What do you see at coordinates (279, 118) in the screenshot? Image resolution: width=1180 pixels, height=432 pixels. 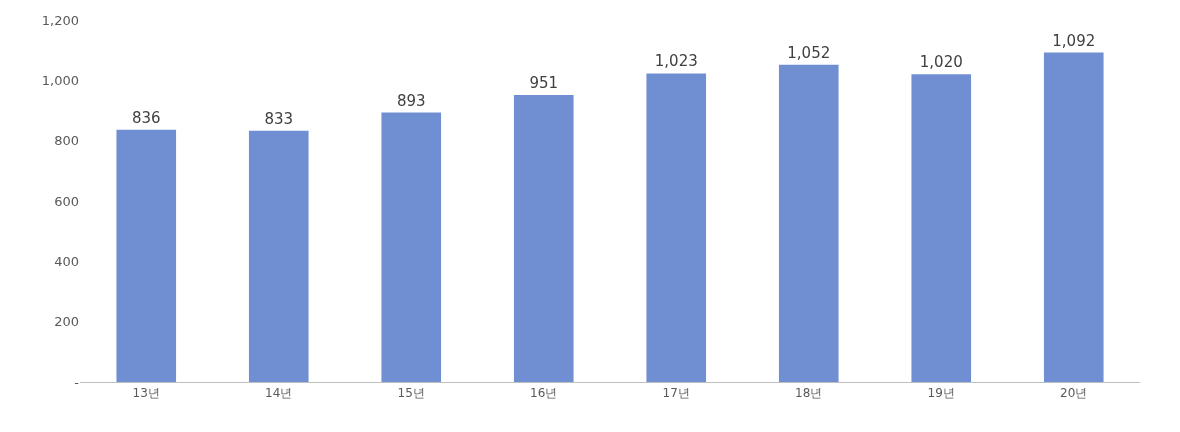 I see `data-label: 833` at bounding box center [279, 118].